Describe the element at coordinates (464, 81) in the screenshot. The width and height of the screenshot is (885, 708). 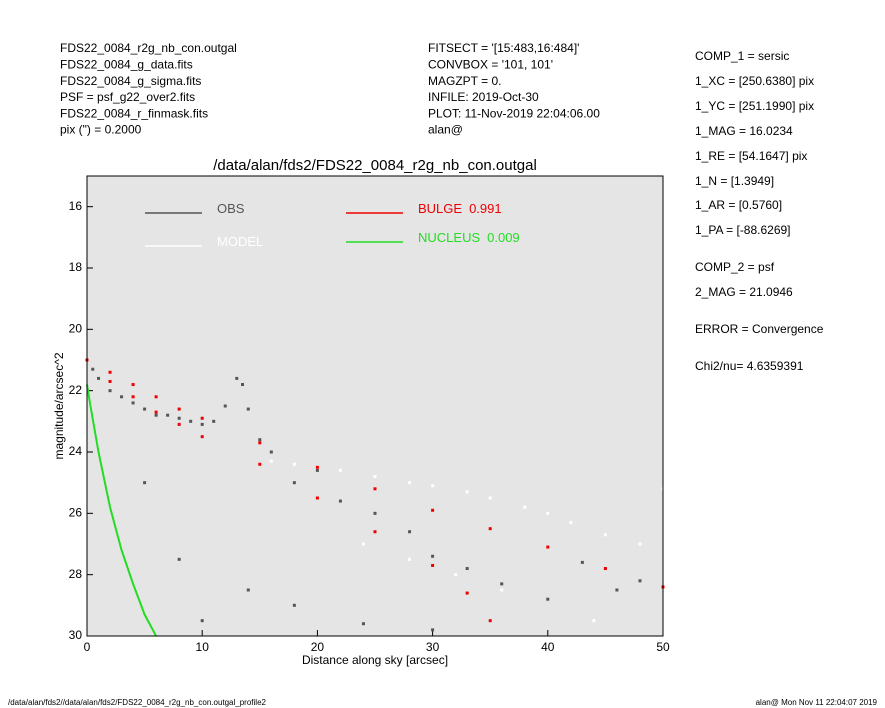
I see `header-text: MAGZPT = 0.` at that location.